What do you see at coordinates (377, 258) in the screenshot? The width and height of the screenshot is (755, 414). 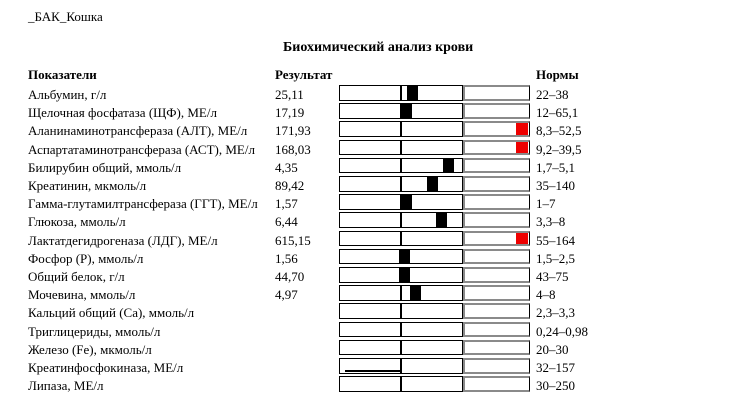 I see `table-row: Фосфор (P), ммоль/л 1,56 1,5–2,5` at bounding box center [377, 258].